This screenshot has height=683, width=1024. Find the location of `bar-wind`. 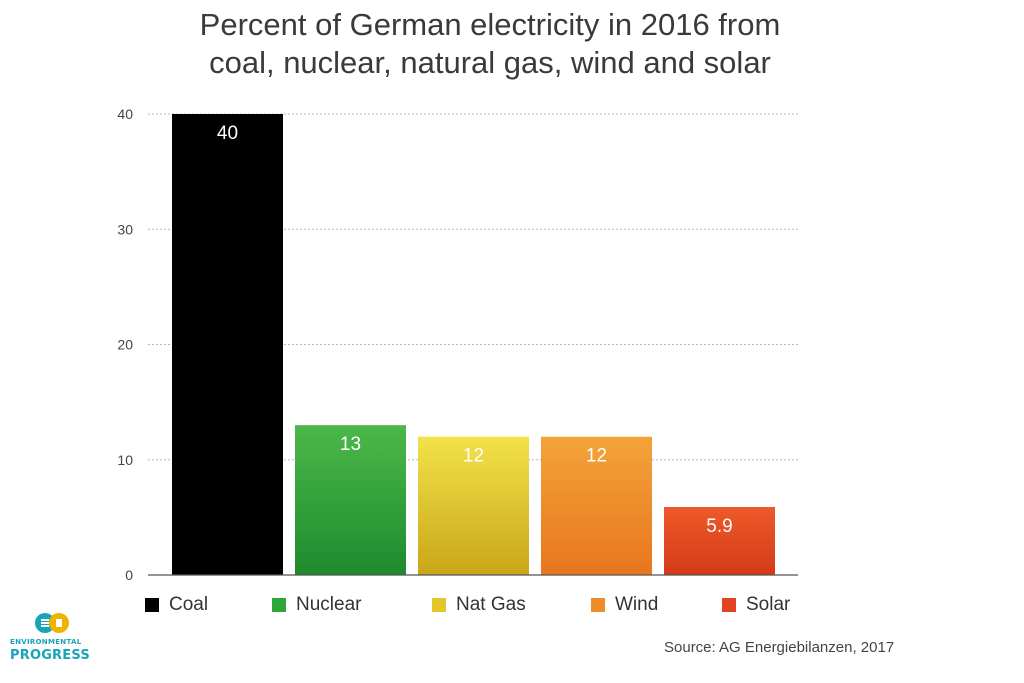

bar-wind is located at coordinates (596, 505).